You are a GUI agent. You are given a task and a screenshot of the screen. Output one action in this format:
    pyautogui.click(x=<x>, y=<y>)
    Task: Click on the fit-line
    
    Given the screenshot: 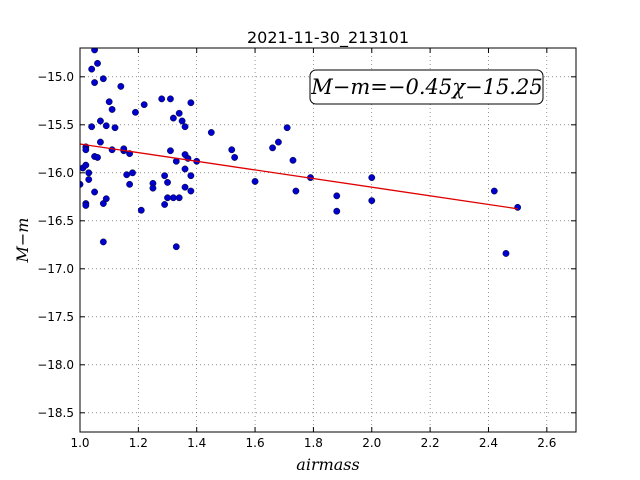 What is the action you would take?
    pyautogui.click(x=298, y=176)
    